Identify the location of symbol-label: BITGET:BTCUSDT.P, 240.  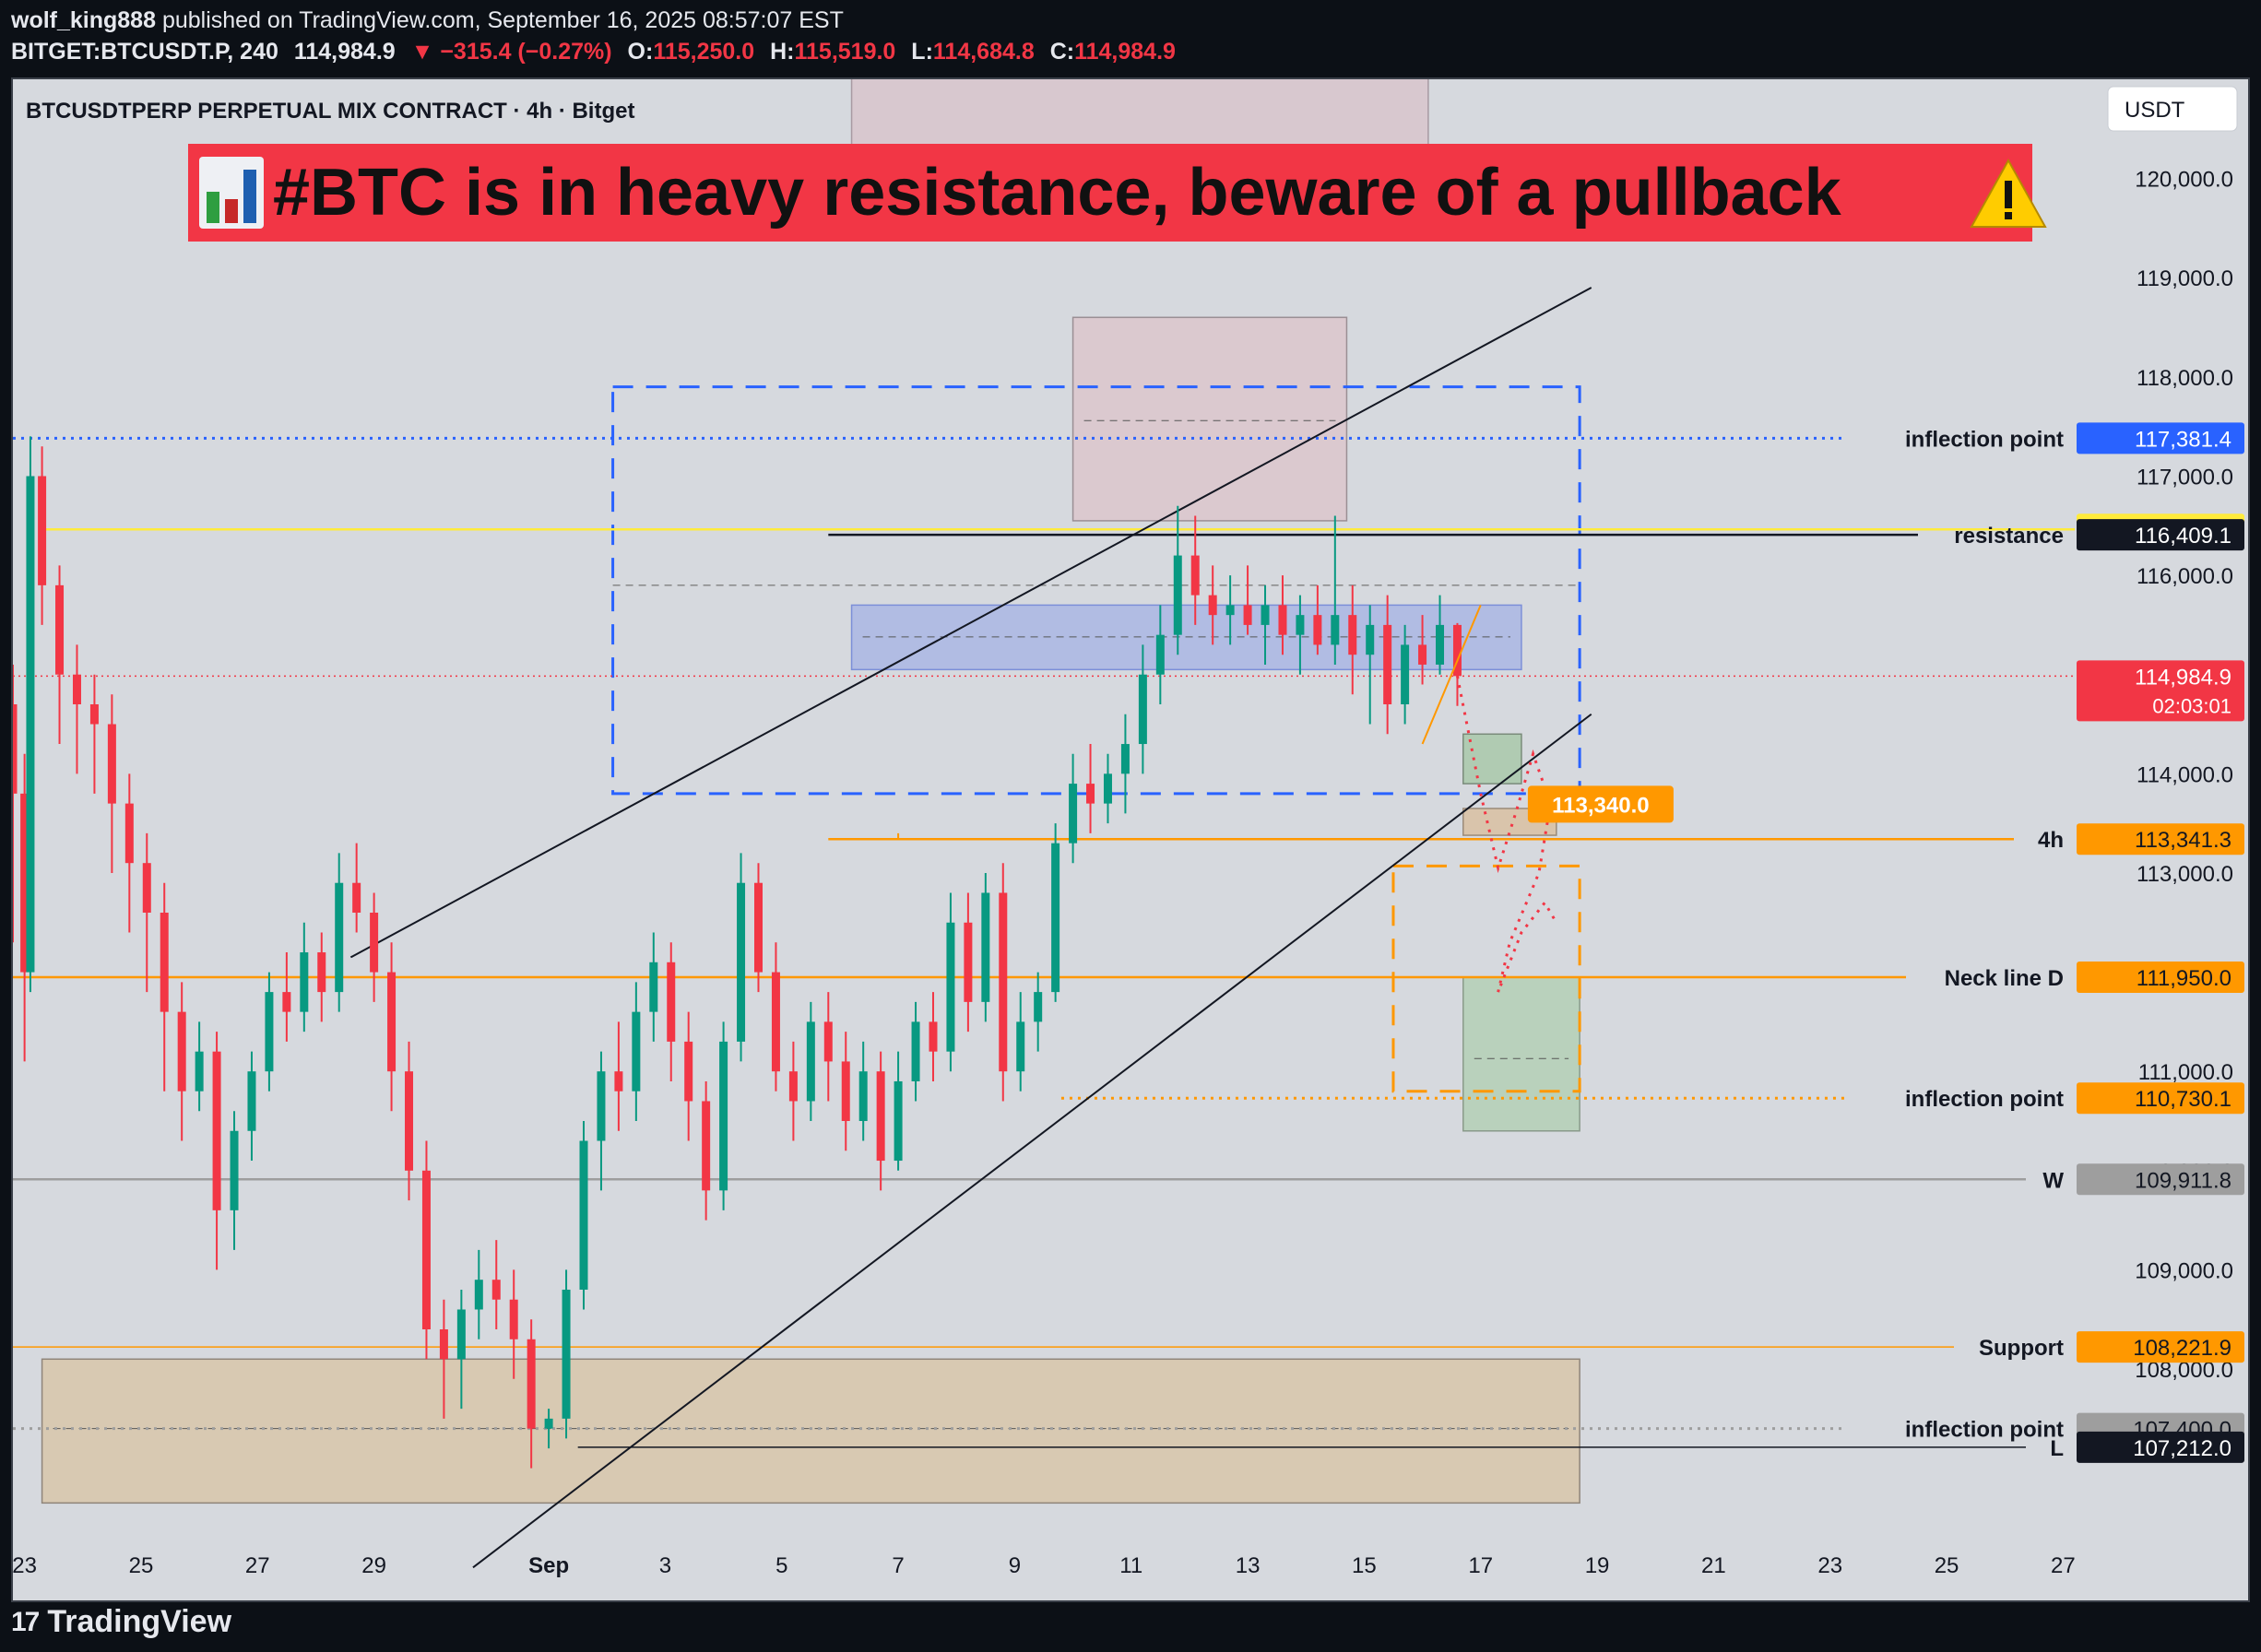
(144, 52).